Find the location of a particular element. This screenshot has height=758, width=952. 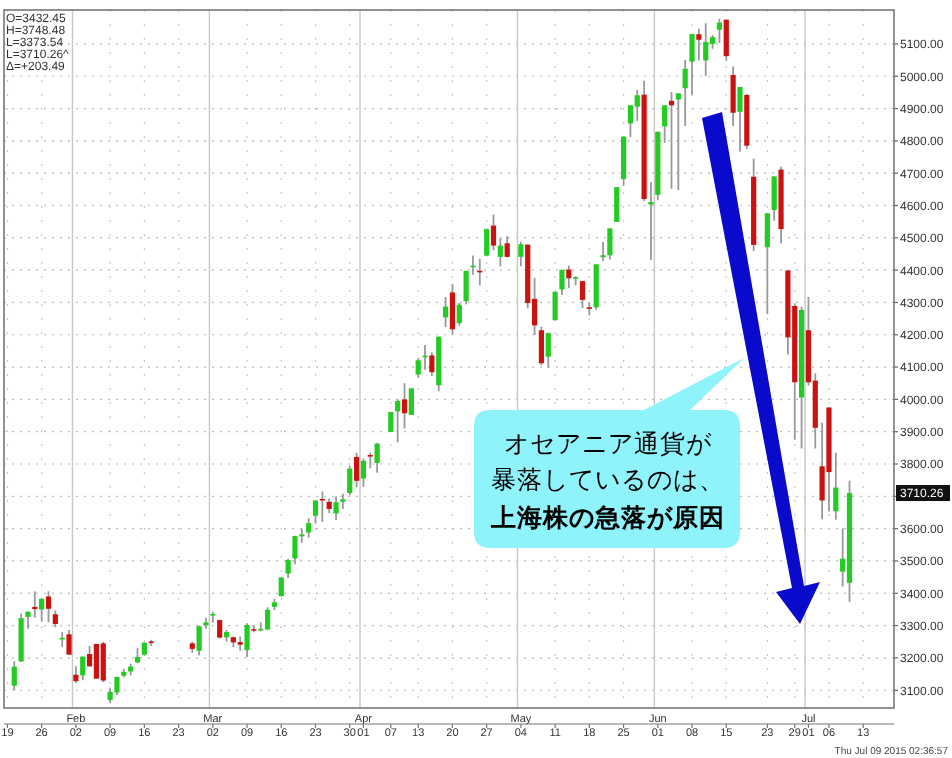

annotation: 上海株の急落が原因 is located at coordinates (607, 517).